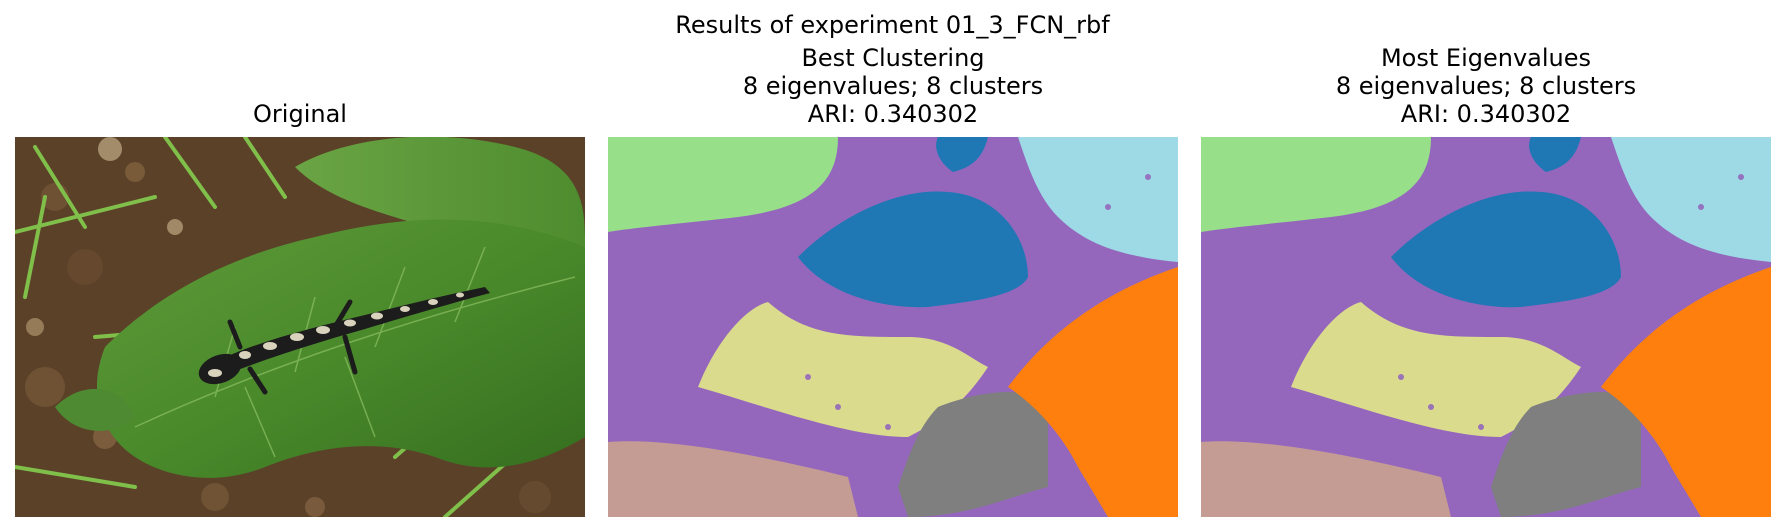 The width and height of the screenshot is (1785, 532). I want to click on panel-title-original: Original, so click(300, 114).